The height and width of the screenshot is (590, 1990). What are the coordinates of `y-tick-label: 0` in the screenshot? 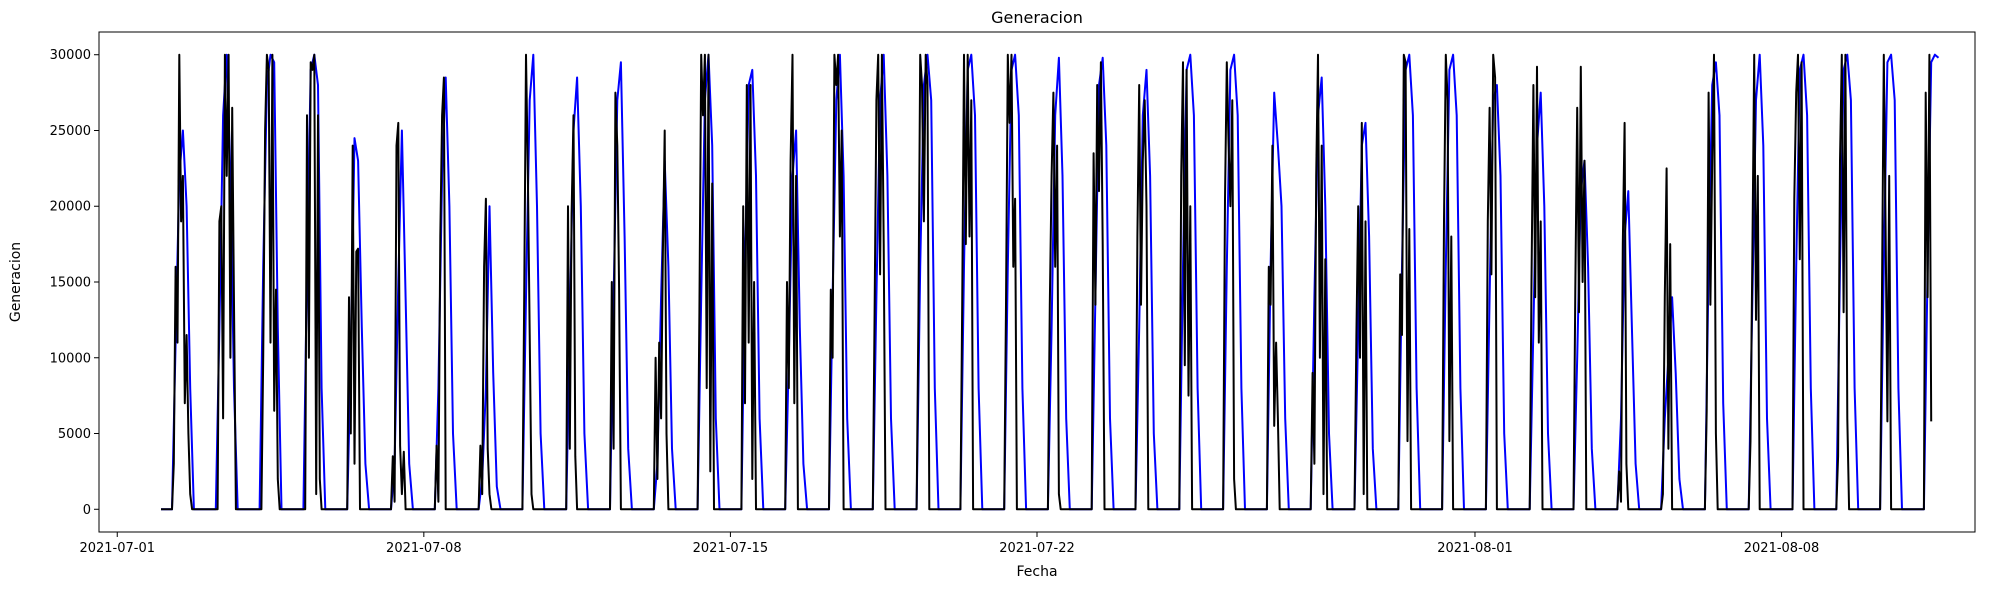 It's located at (87, 510).